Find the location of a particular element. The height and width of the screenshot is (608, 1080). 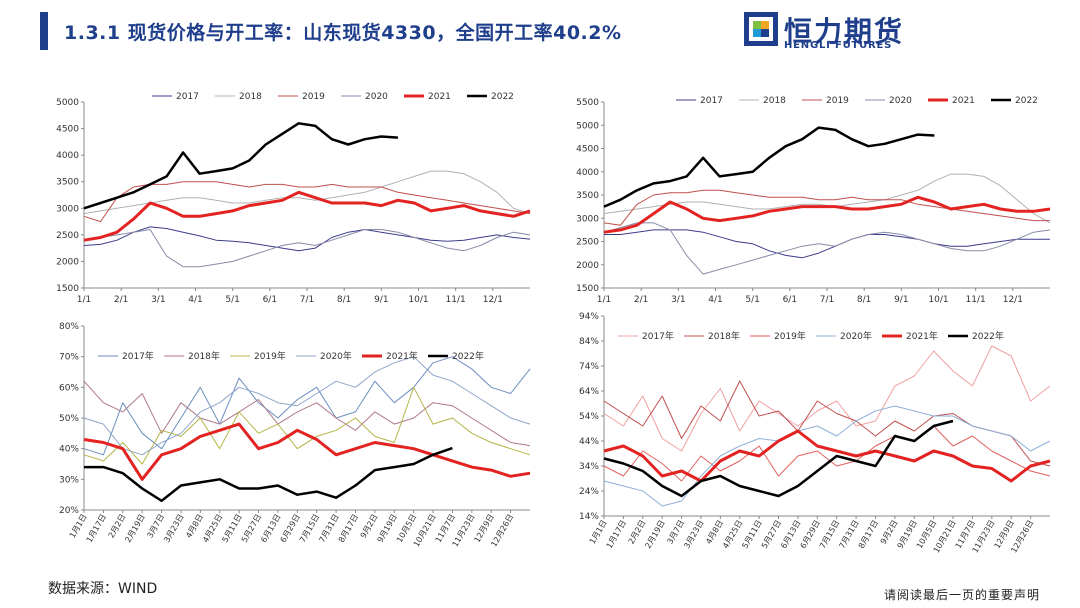

legend-label: 2020年 is located at coordinates (336, 356).